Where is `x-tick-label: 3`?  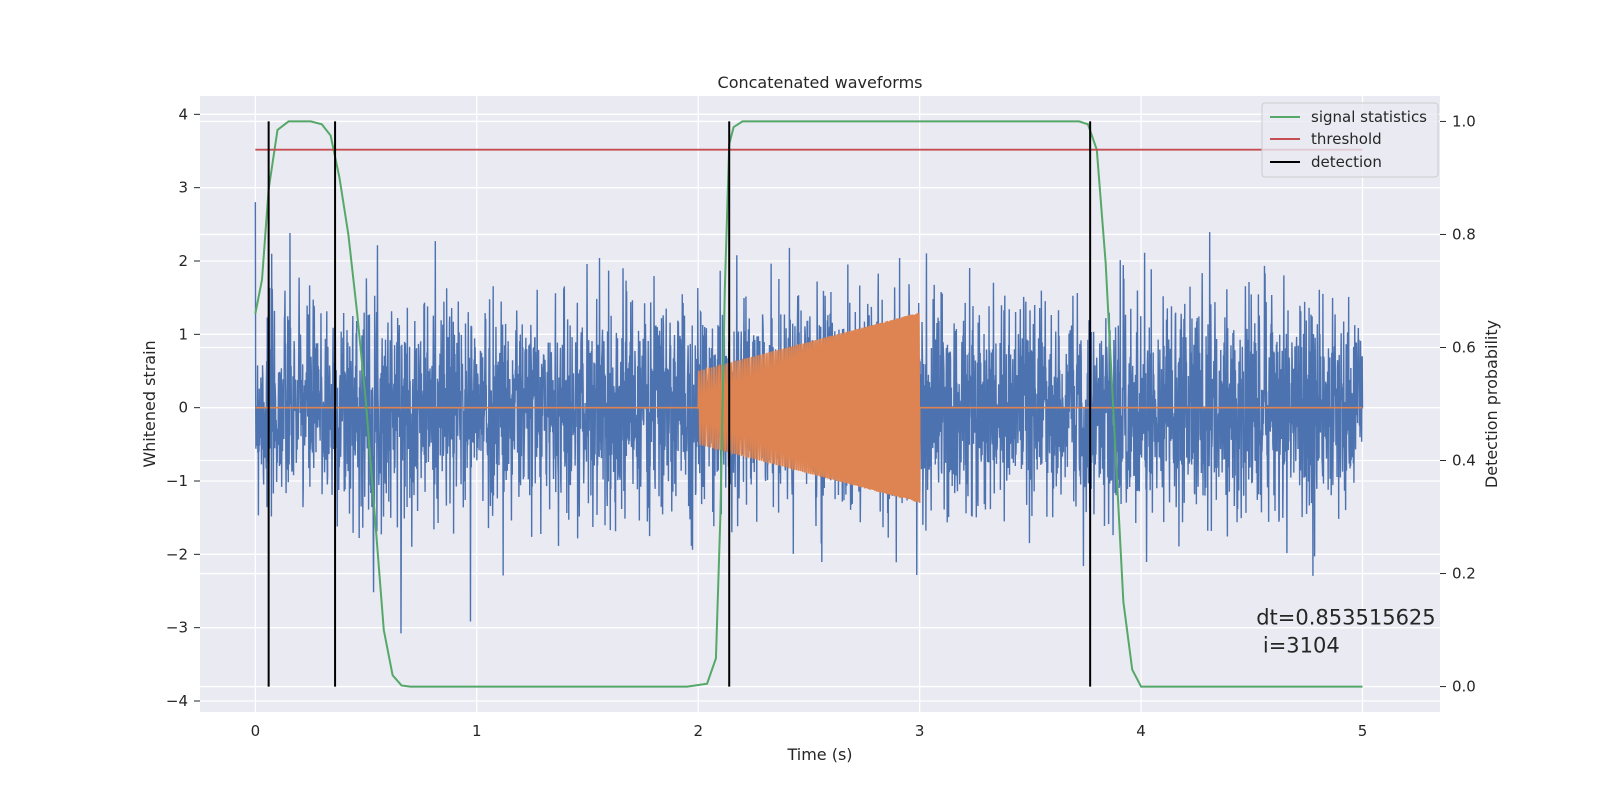 x-tick-label: 3 is located at coordinates (920, 731).